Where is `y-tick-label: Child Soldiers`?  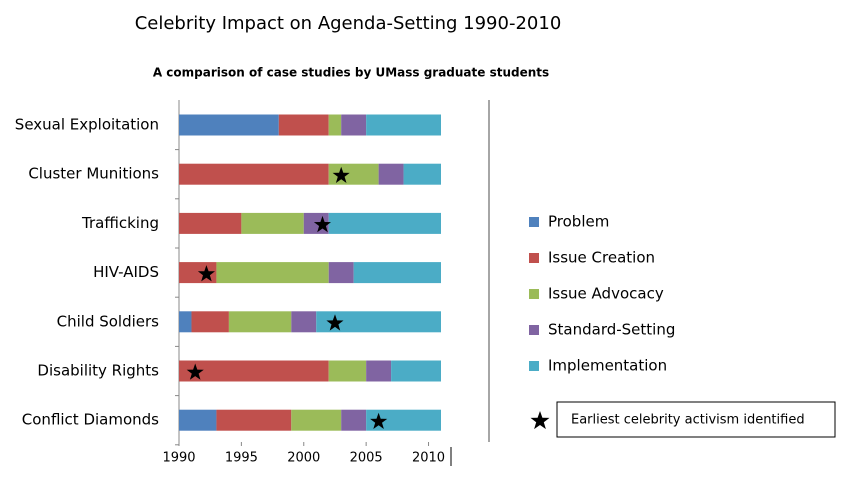
y-tick-label: Child Soldiers is located at coordinates (108, 321).